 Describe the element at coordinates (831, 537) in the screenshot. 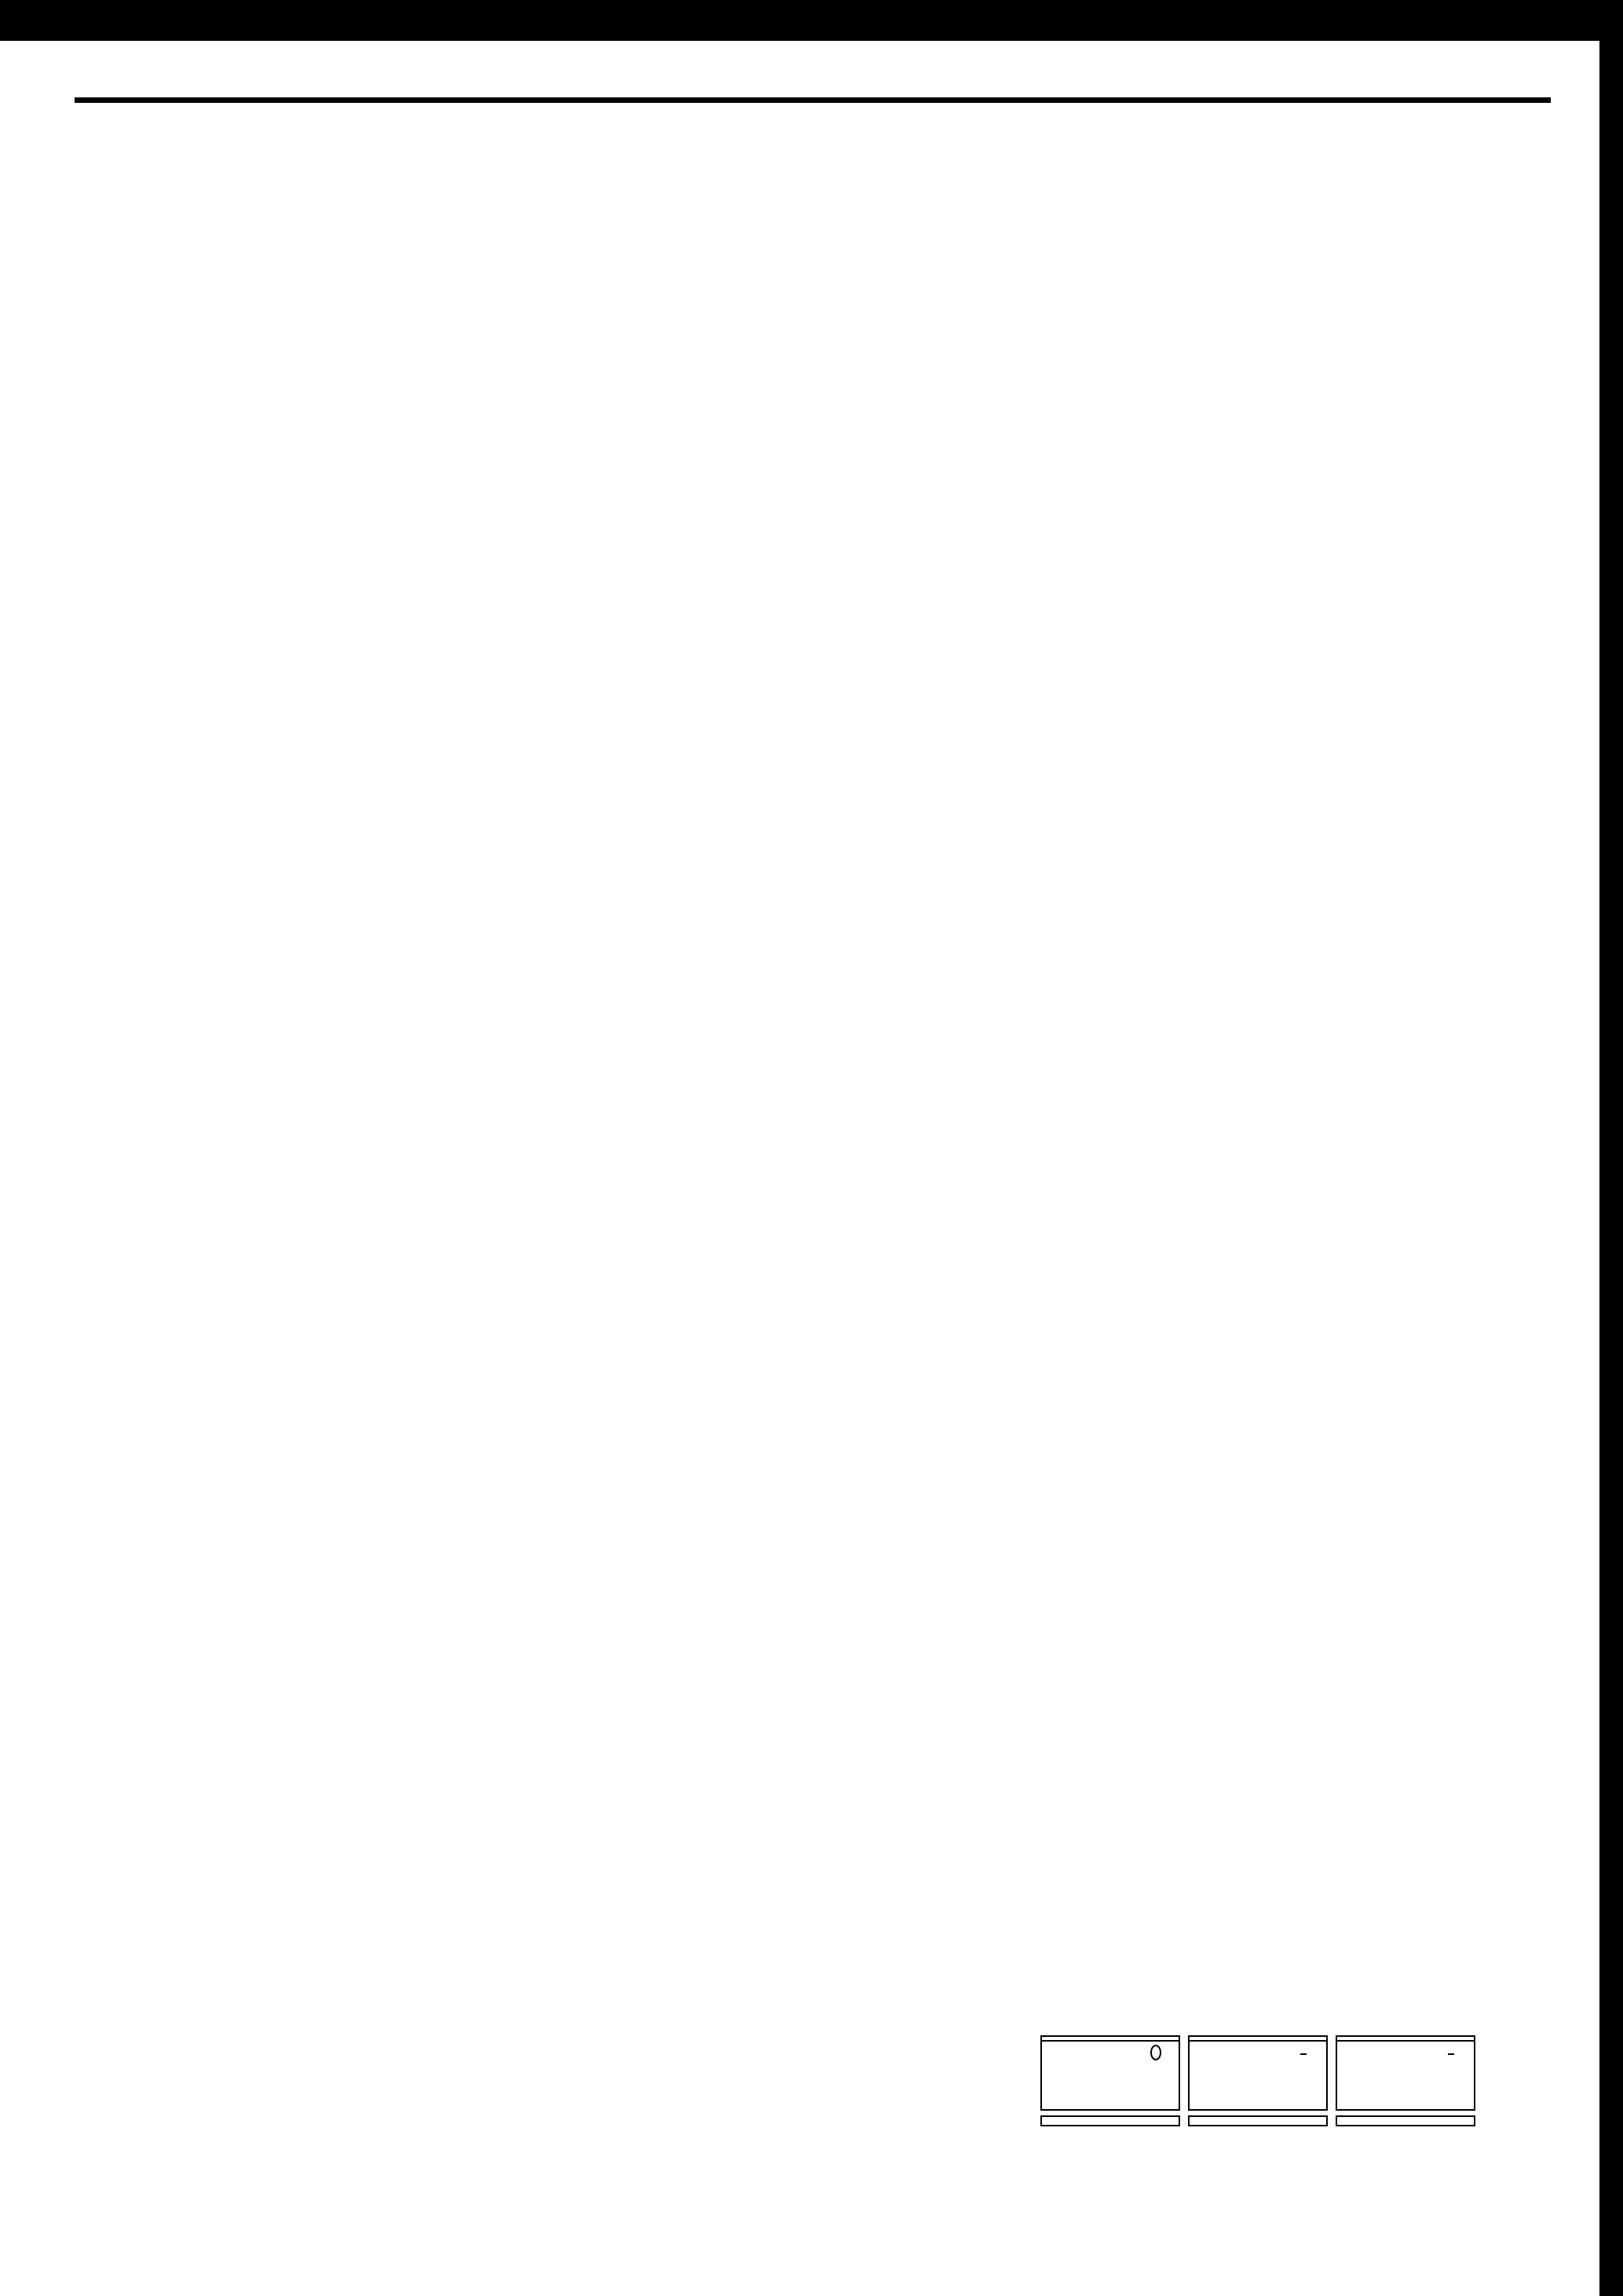

I see `chart-derating-curves` at that location.